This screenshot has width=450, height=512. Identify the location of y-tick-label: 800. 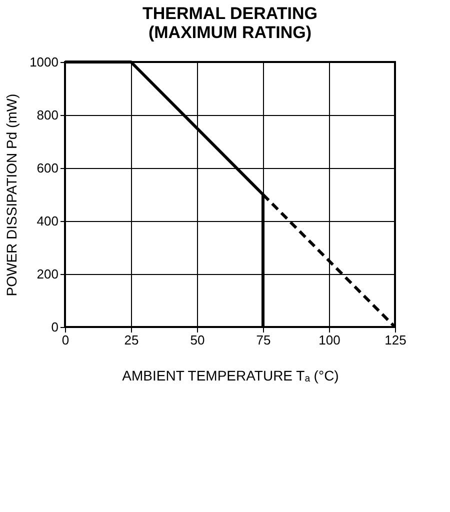
(47, 115).